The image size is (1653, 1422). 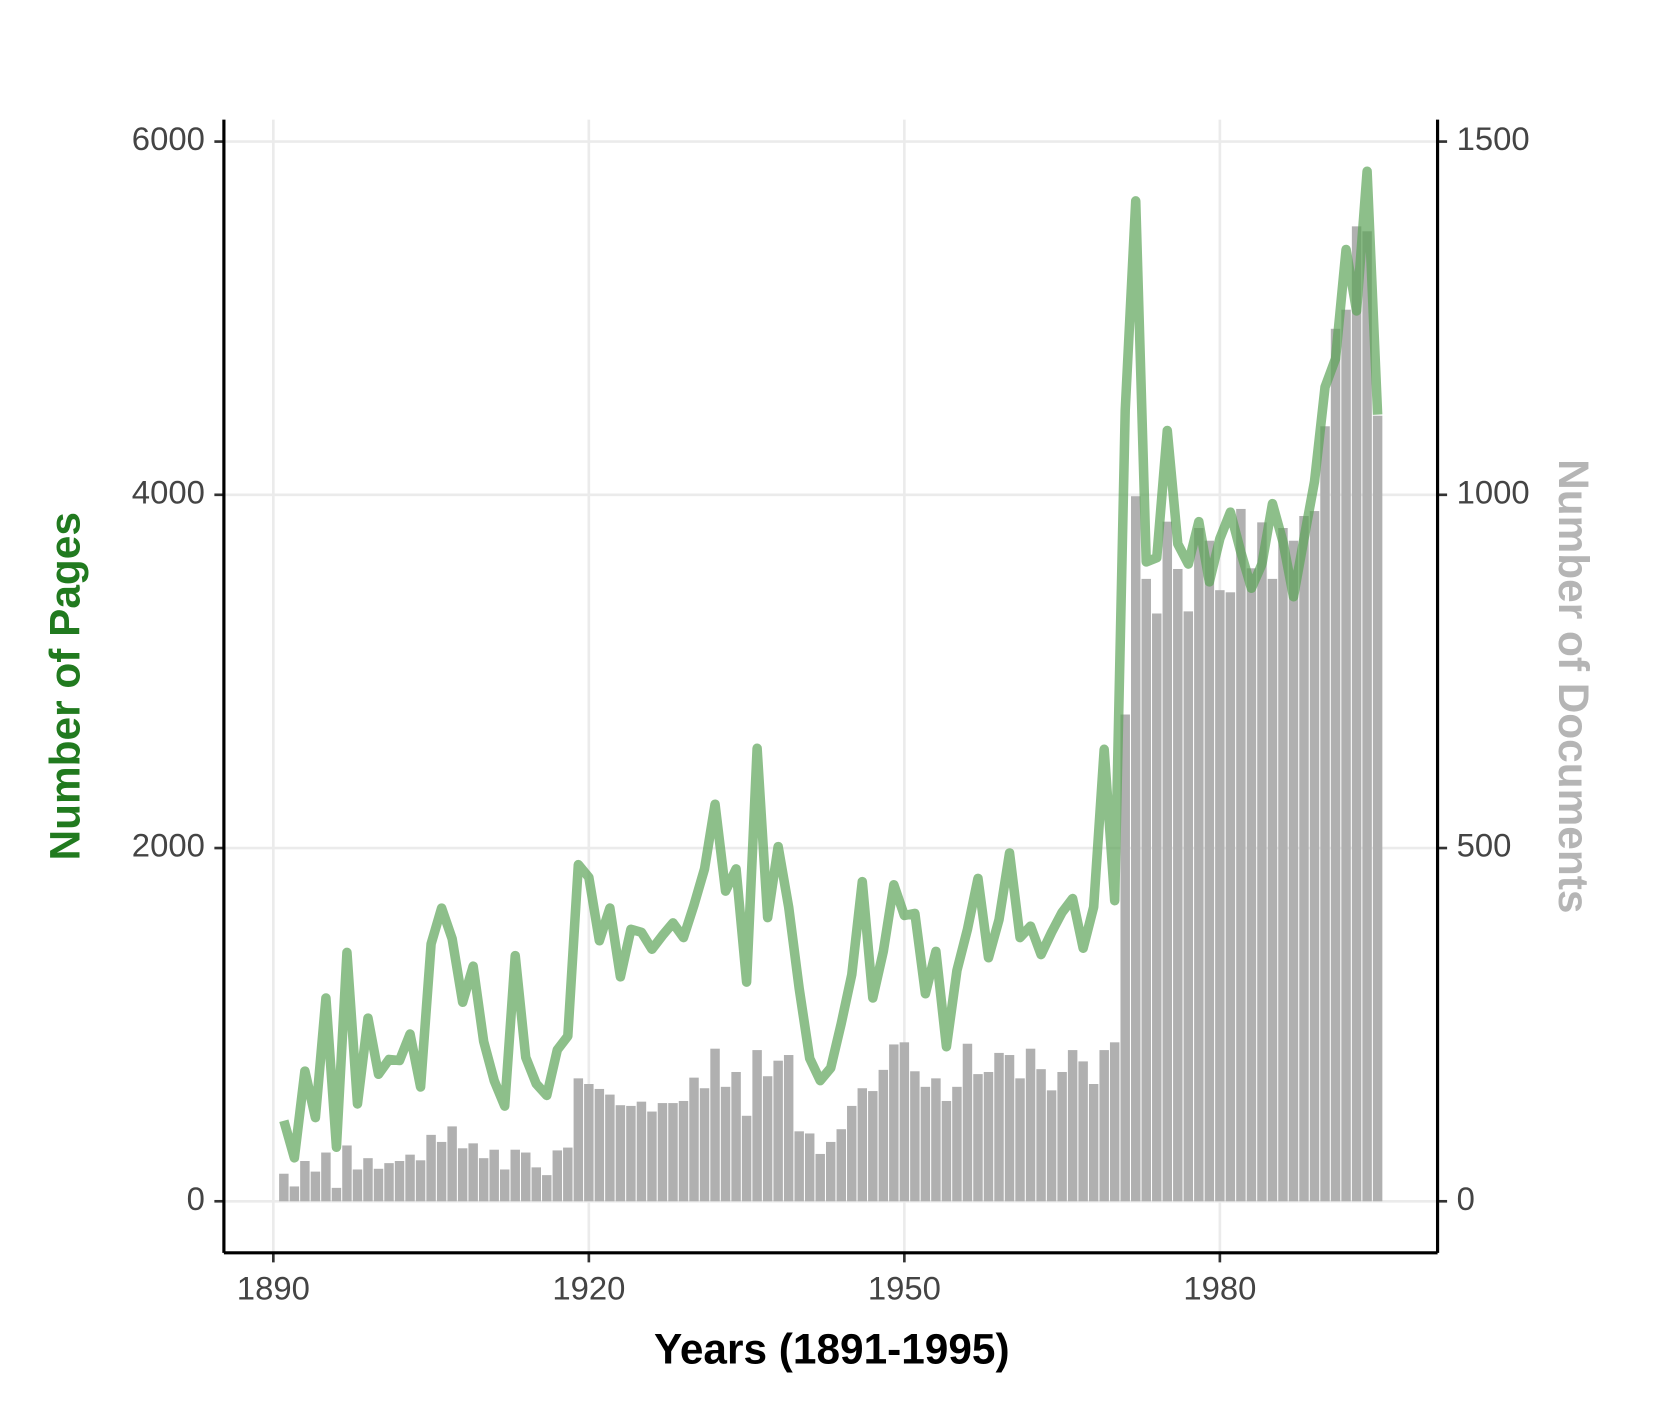 I want to click on y-tick-label: 2000, so click(x=168, y=845).